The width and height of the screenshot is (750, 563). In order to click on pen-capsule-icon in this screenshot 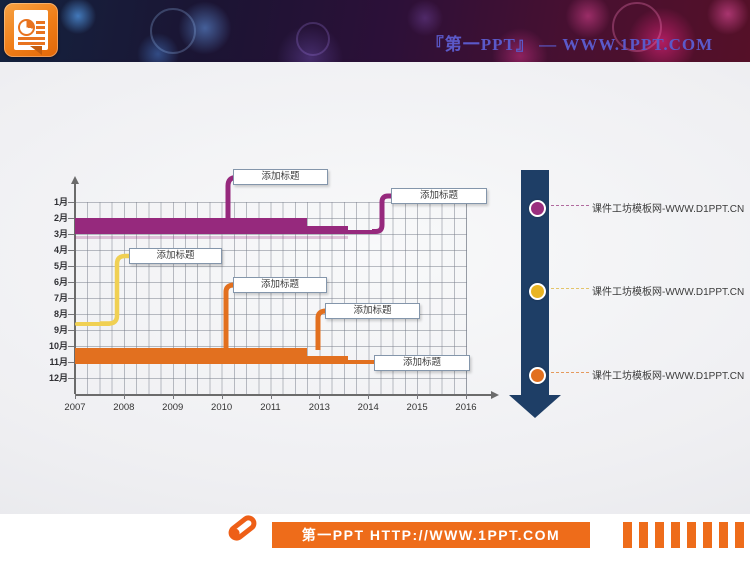, I will do `click(242, 528)`.